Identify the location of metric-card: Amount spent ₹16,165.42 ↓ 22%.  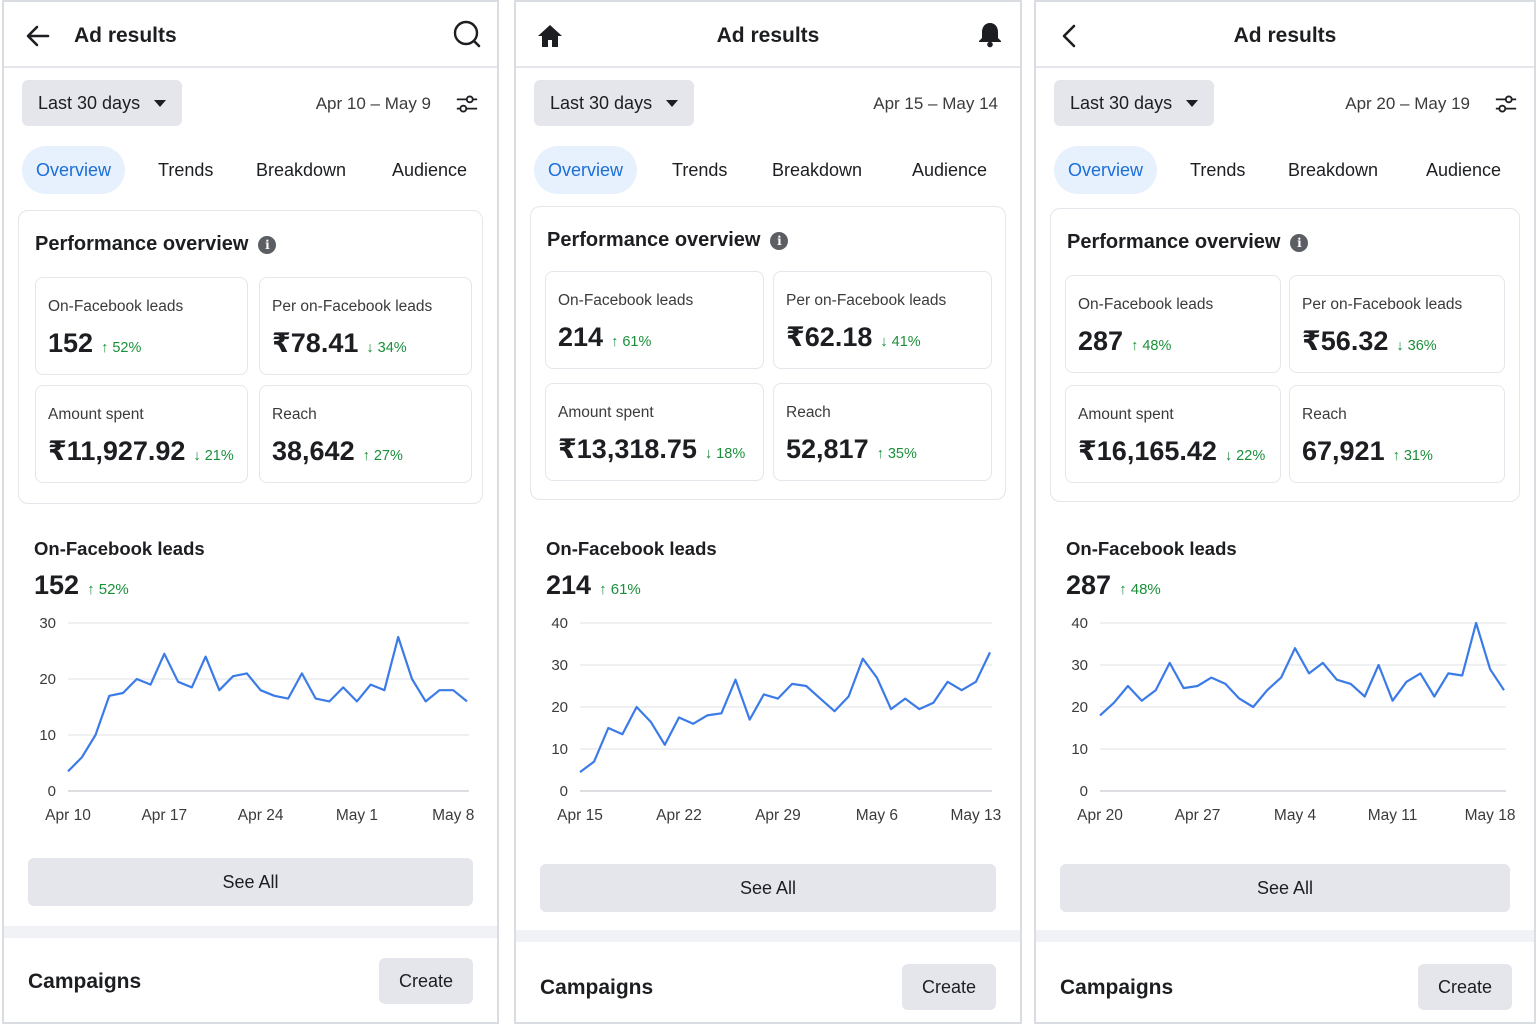
(1173, 434).